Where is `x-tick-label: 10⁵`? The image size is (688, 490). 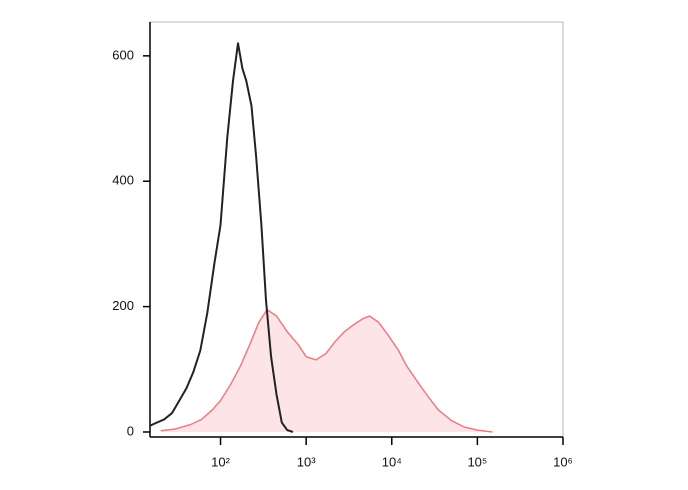 x-tick-label: 10⁵ is located at coordinates (477, 461).